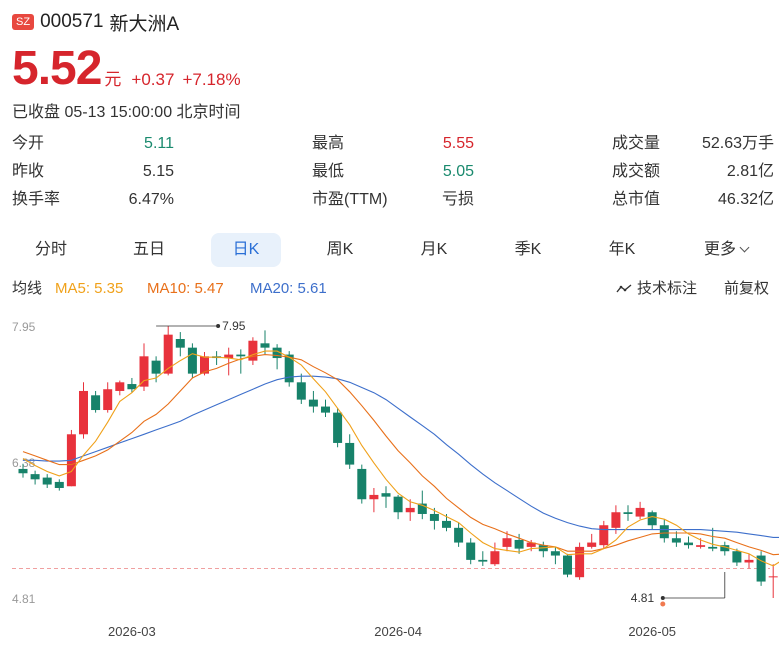  I want to click on candlestick-marker-icon, so click(624, 288).